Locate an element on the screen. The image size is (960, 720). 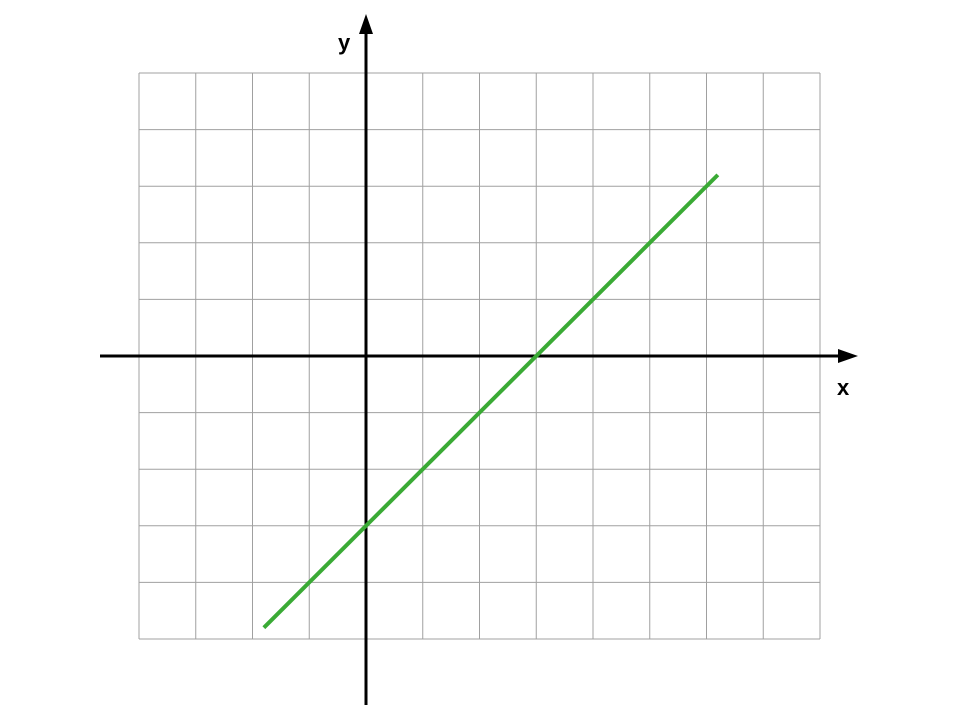
y-axis-label: y is located at coordinates (344, 42).